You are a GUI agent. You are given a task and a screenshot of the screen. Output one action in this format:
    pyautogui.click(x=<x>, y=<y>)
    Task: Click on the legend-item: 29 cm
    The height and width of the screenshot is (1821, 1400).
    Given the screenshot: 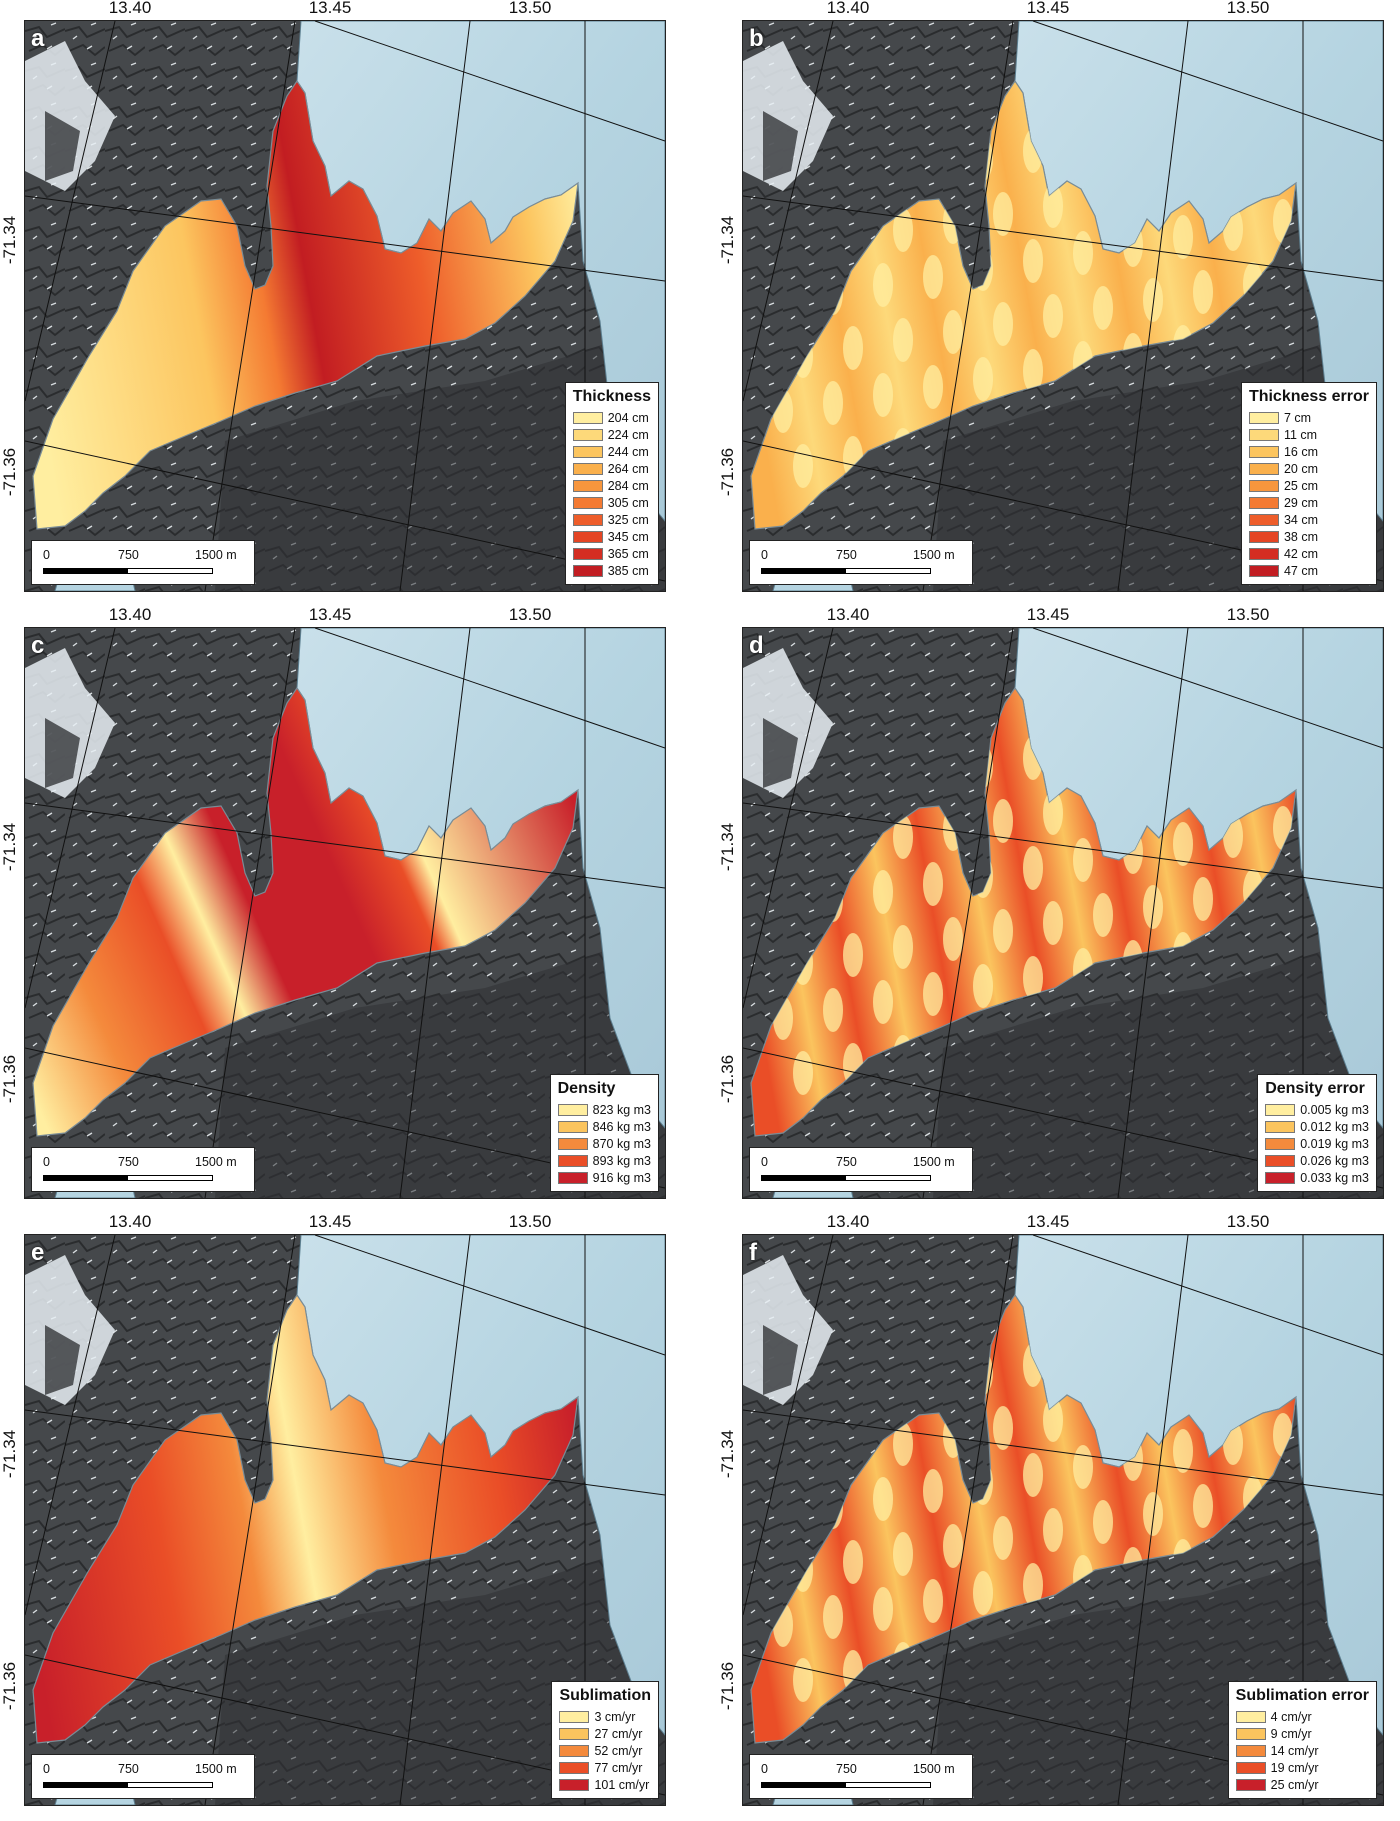 What is the action you would take?
    pyautogui.click(x=1308, y=502)
    